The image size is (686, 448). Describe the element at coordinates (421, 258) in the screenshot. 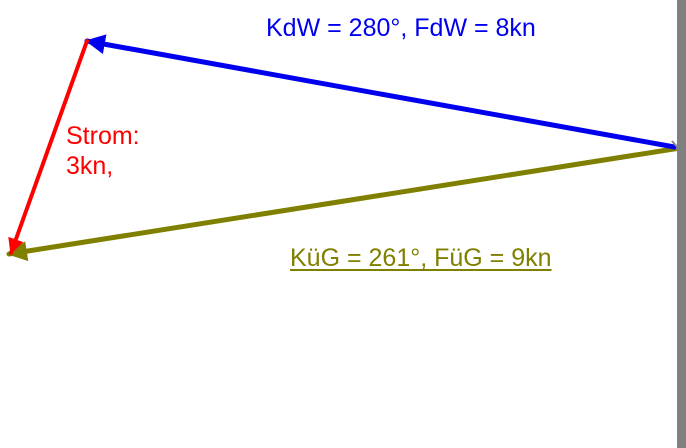

I see `course-over-ground-label: KüG = 261°, FüG = 9kn` at that location.